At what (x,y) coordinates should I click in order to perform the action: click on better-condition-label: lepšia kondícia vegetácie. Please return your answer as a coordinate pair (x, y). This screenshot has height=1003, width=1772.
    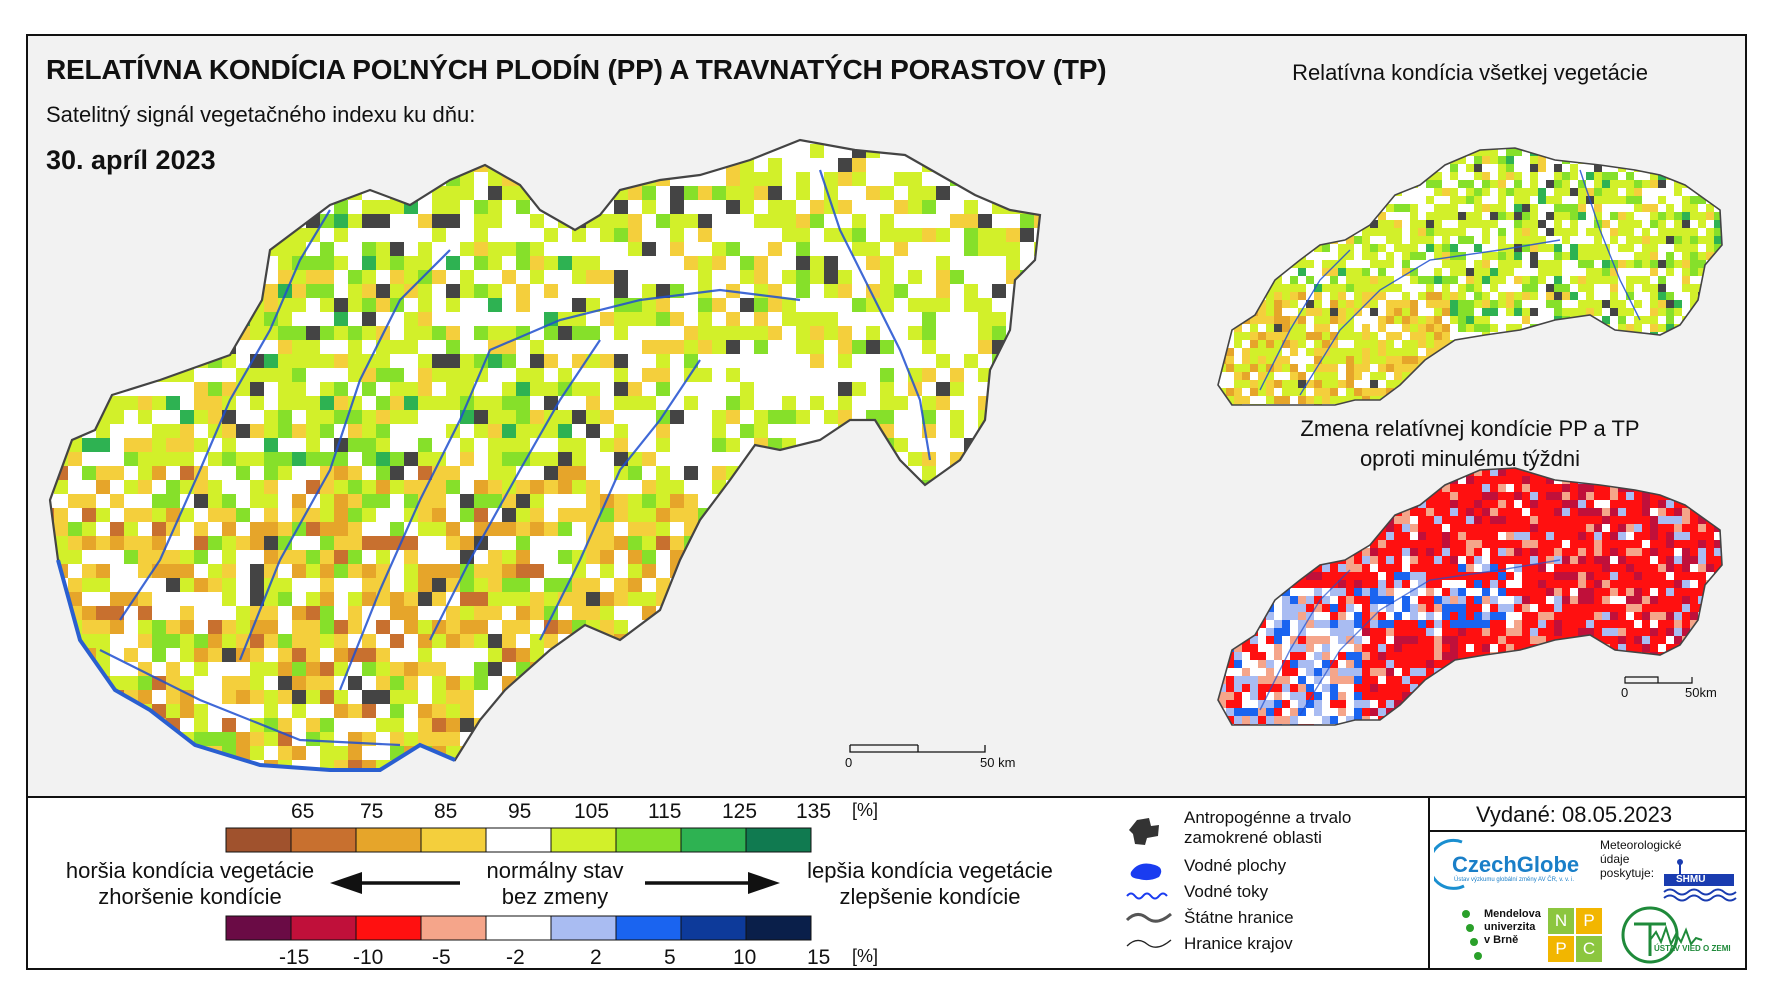
    Looking at the image, I should click on (930, 870).